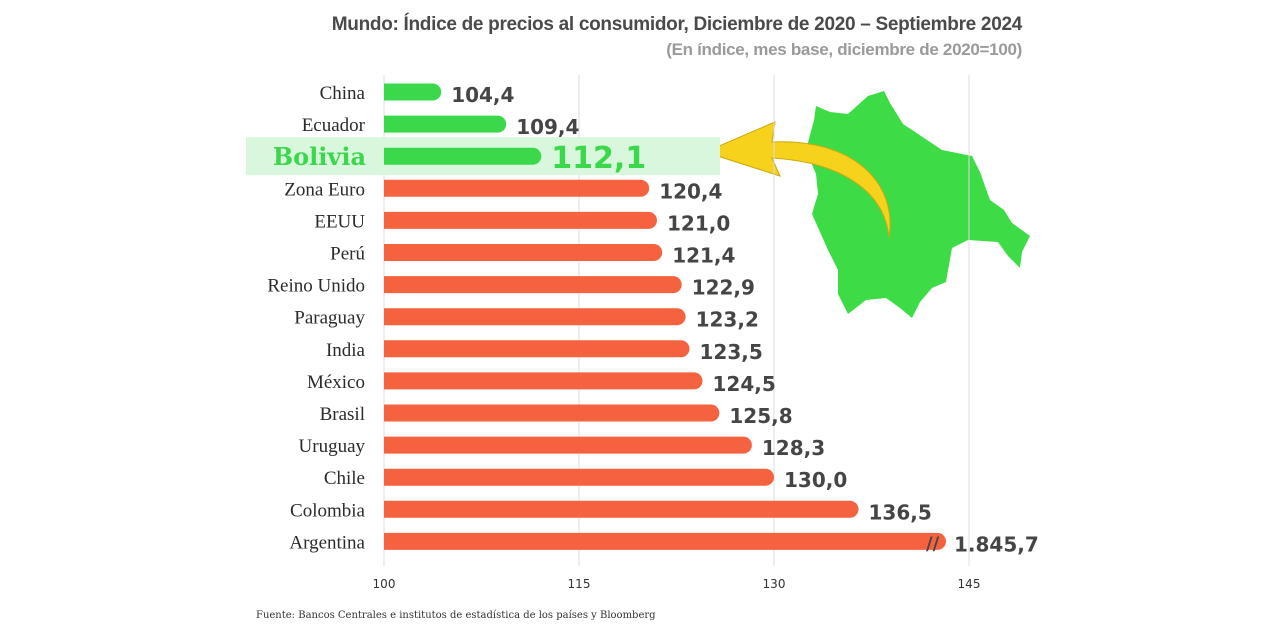  Describe the element at coordinates (334, 125) in the screenshot. I see `category-label: Ecuador` at that location.